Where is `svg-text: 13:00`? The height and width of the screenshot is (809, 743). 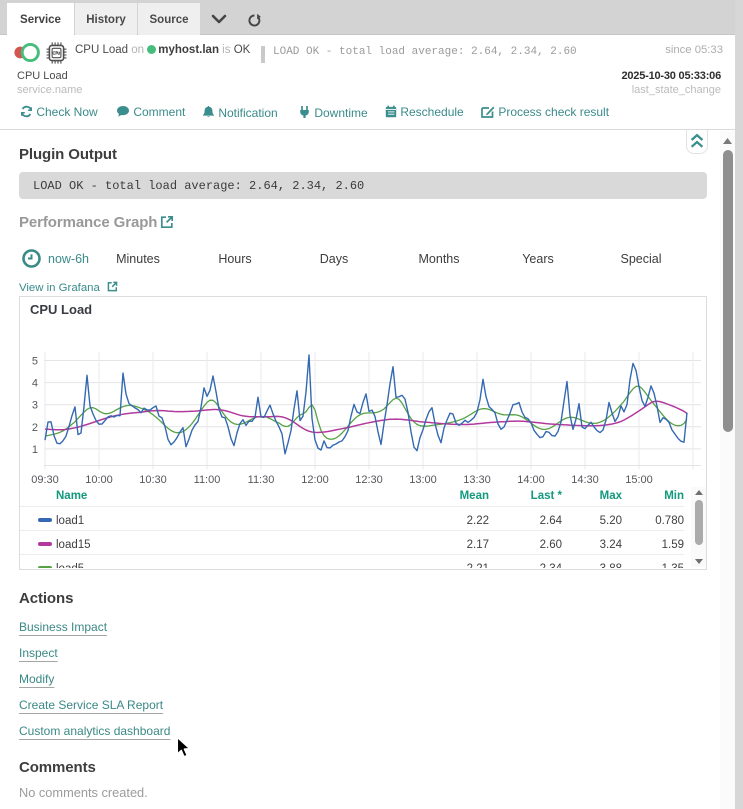 svg-text: 13:00 is located at coordinates (423, 480).